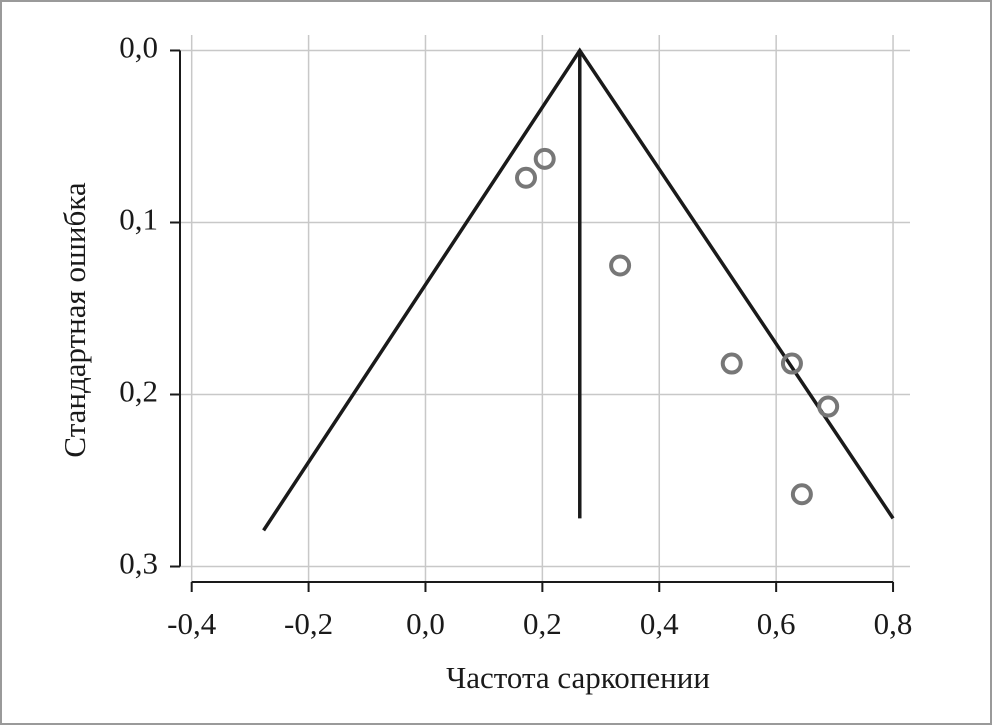 This screenshot has height=725, width=992. I want to click on x-tick-label: 0,6, so click(776, 623).